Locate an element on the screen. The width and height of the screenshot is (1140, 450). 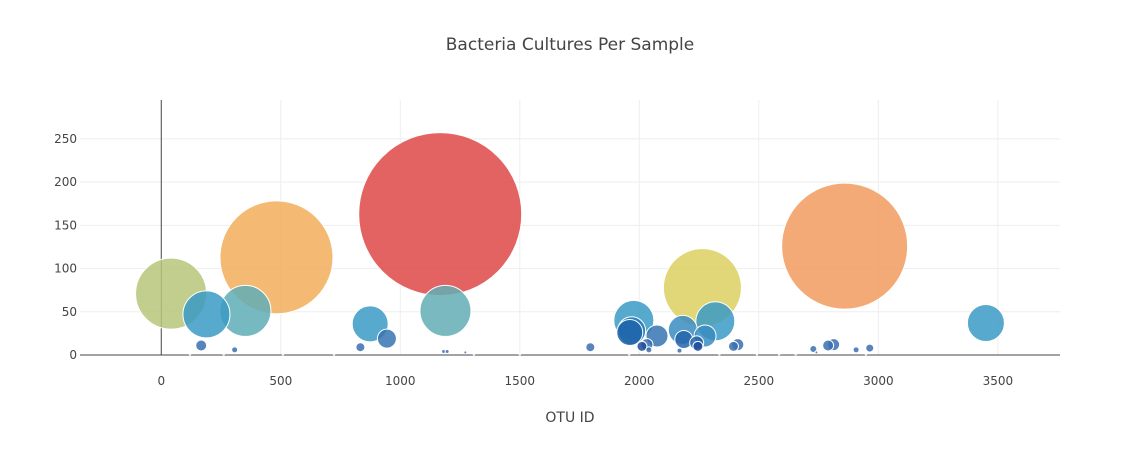
y-tick-label: 150 is located at coordinates (65, 225).